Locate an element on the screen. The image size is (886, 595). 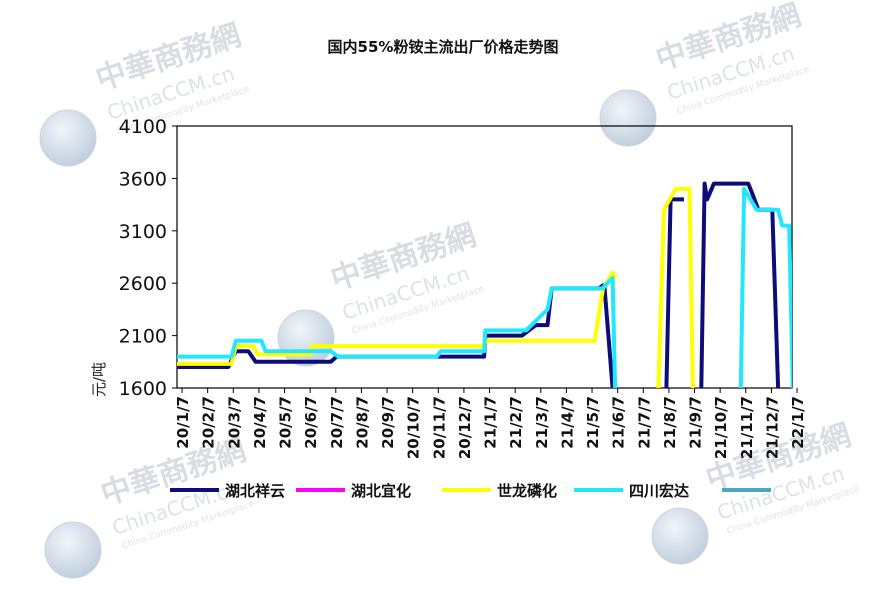
x-tick-label: 21/11/7 is located at coordinates (747, 427).